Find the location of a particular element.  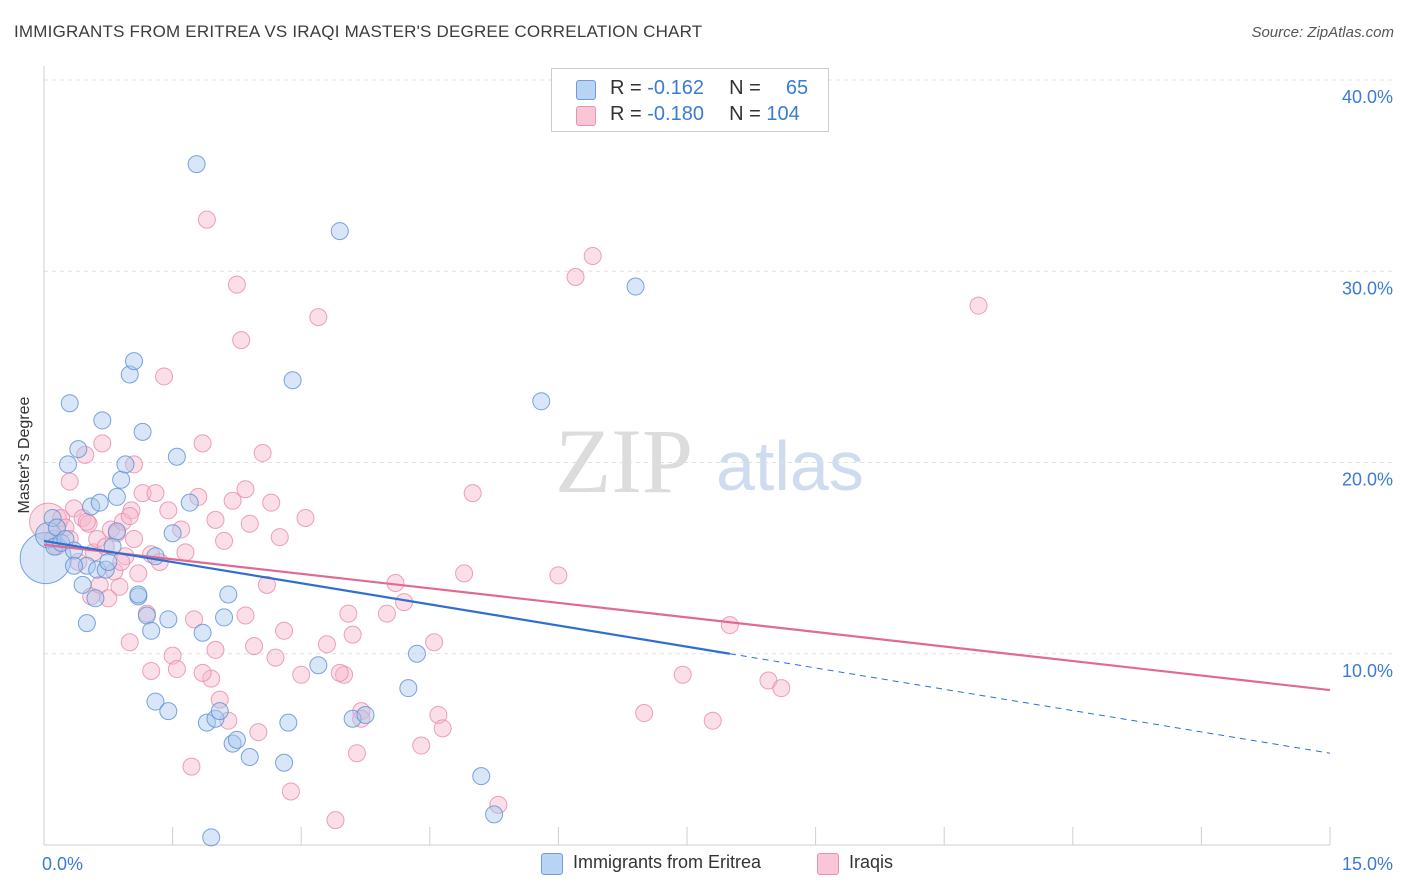

legend-n-value: 104 is located at coordinates (783, 114).